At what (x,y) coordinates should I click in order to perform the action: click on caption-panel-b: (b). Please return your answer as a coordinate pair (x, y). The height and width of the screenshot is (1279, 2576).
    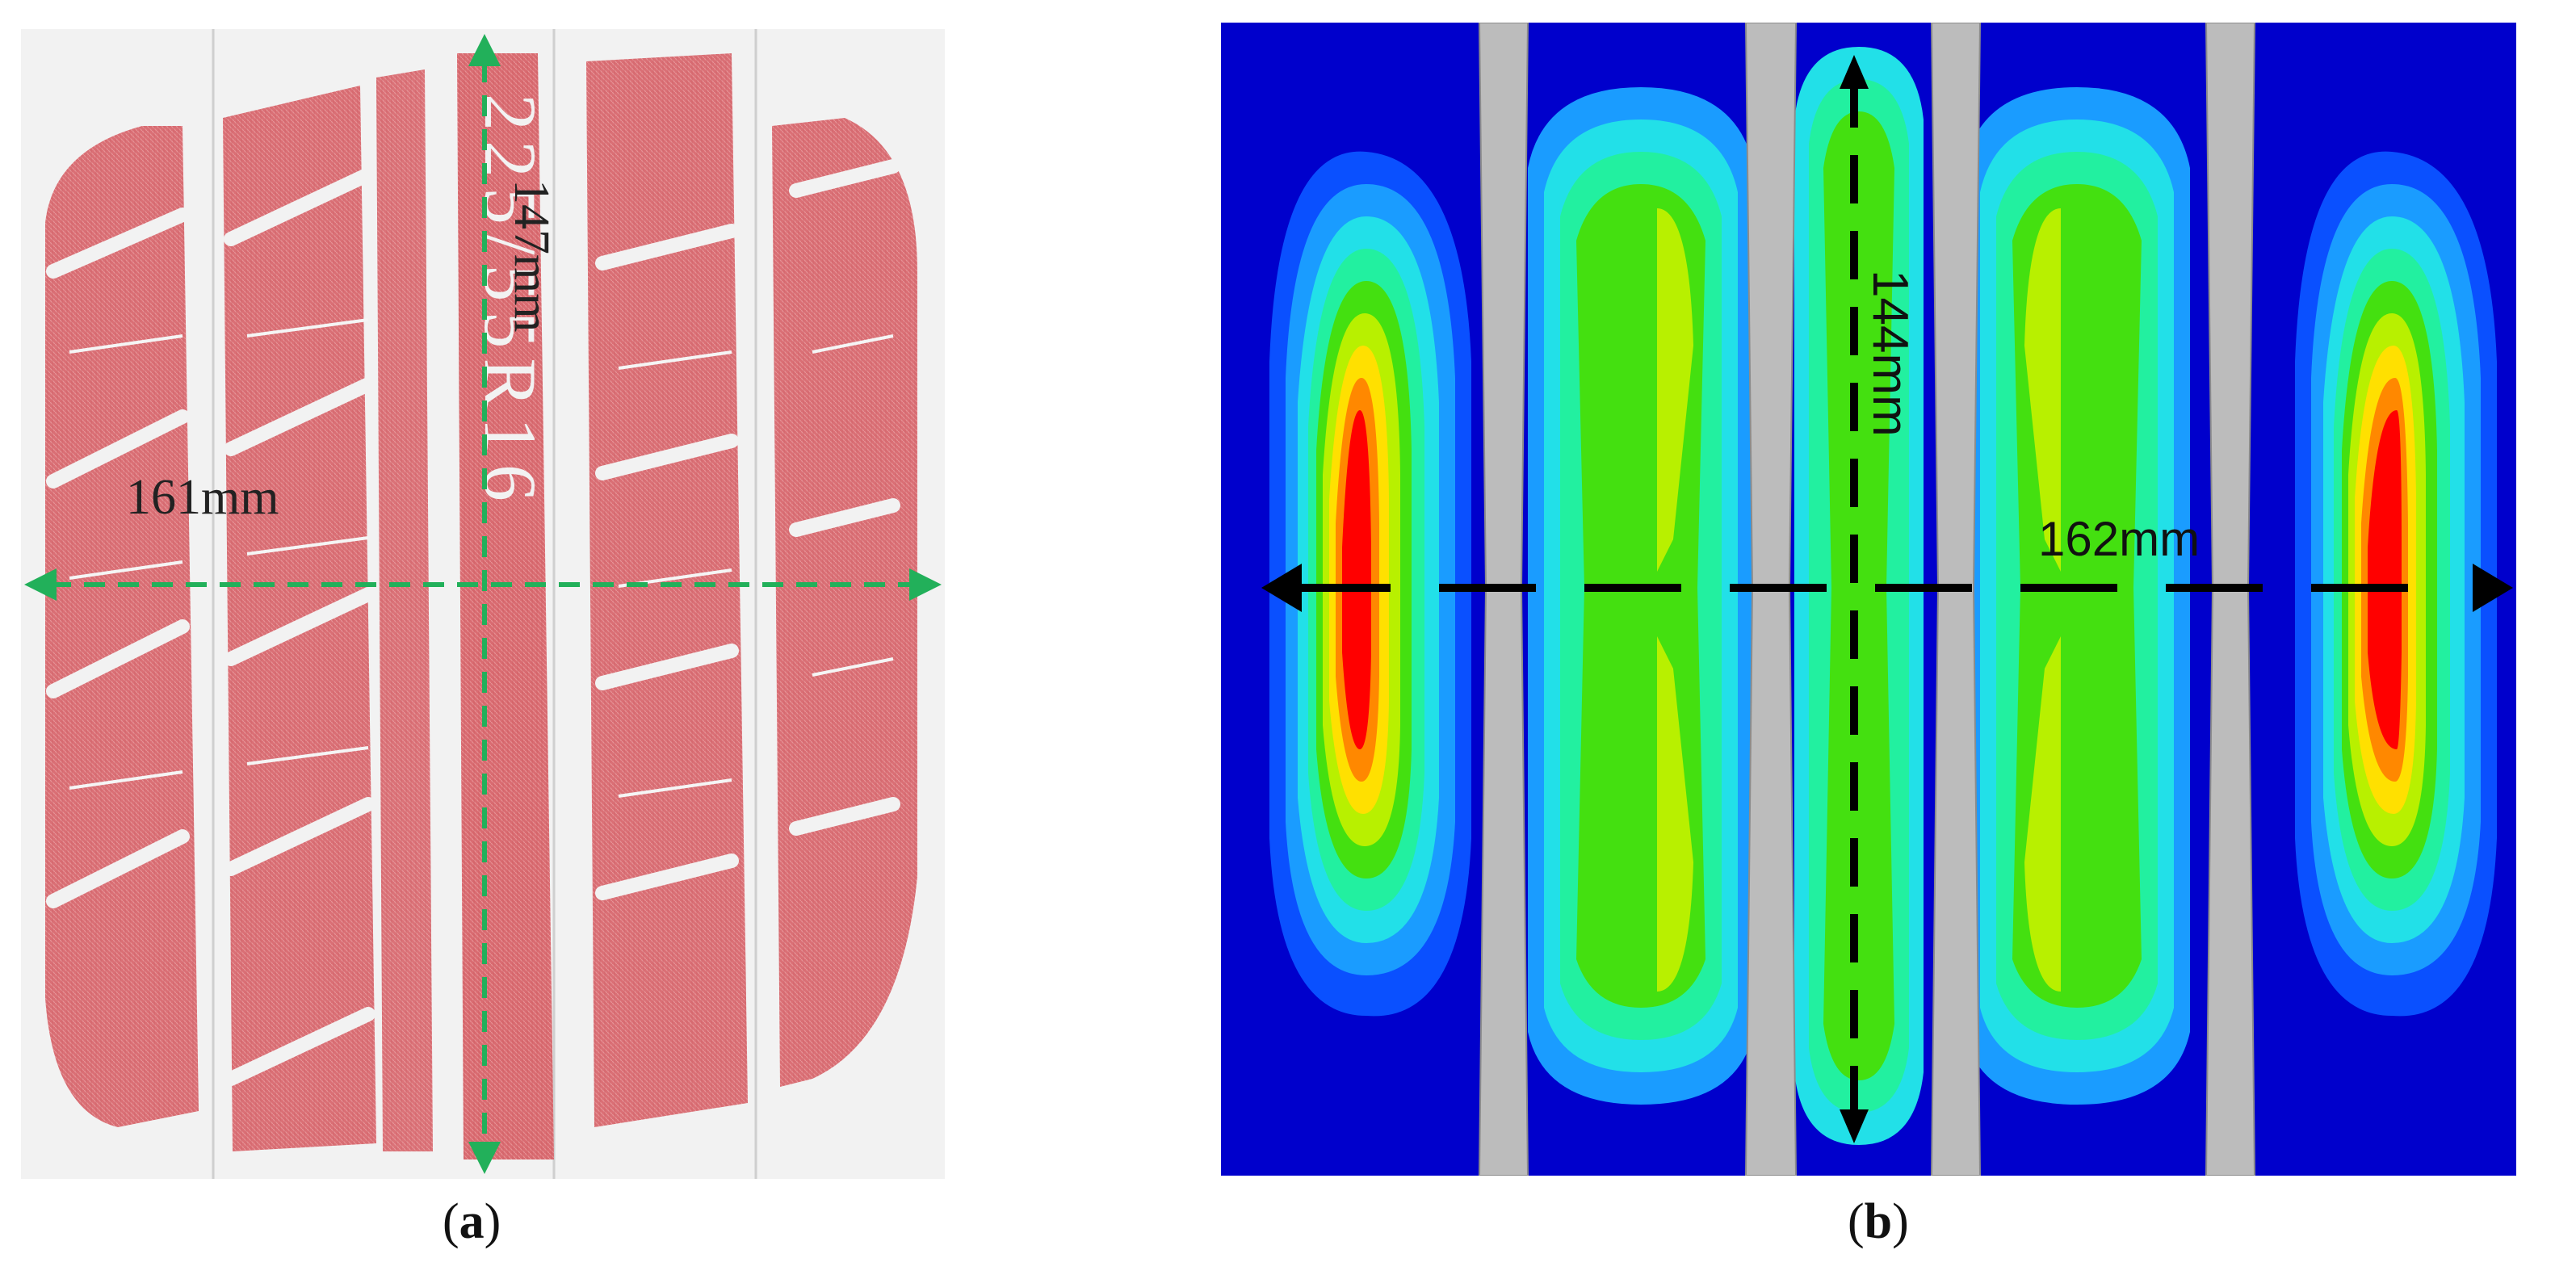
    Looking at the image, I should click on (1878, 1221).